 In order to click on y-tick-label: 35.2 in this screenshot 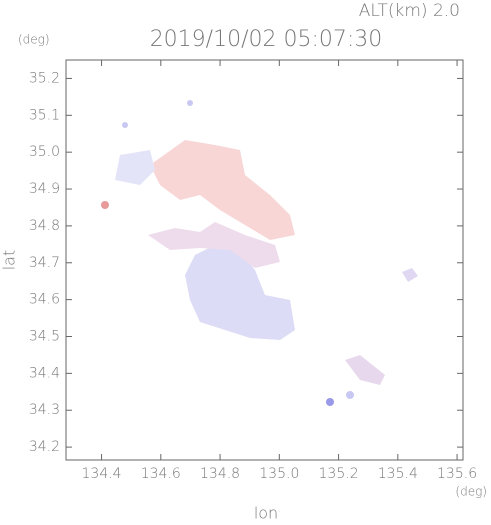, I will do `click(44, 78)`.